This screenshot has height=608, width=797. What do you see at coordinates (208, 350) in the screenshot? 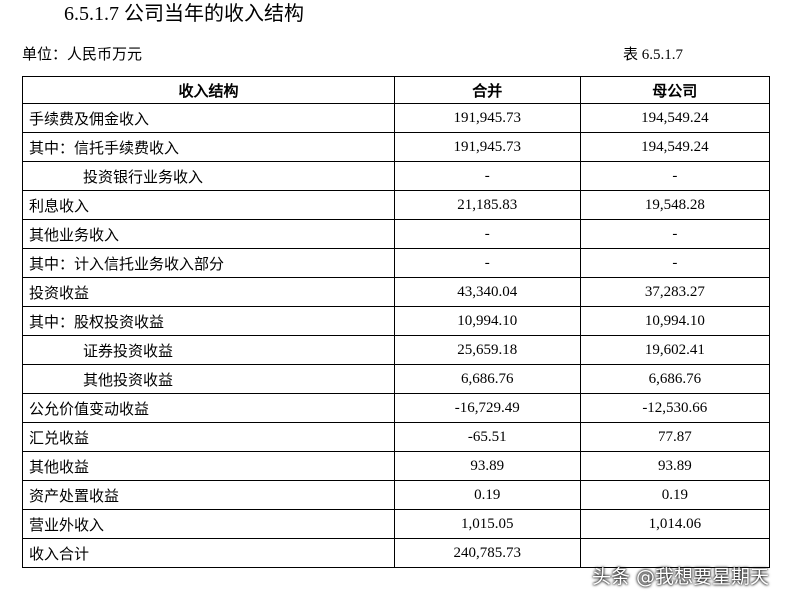
I see `cell: 证券投资收益` at bounding box center [208, 350].